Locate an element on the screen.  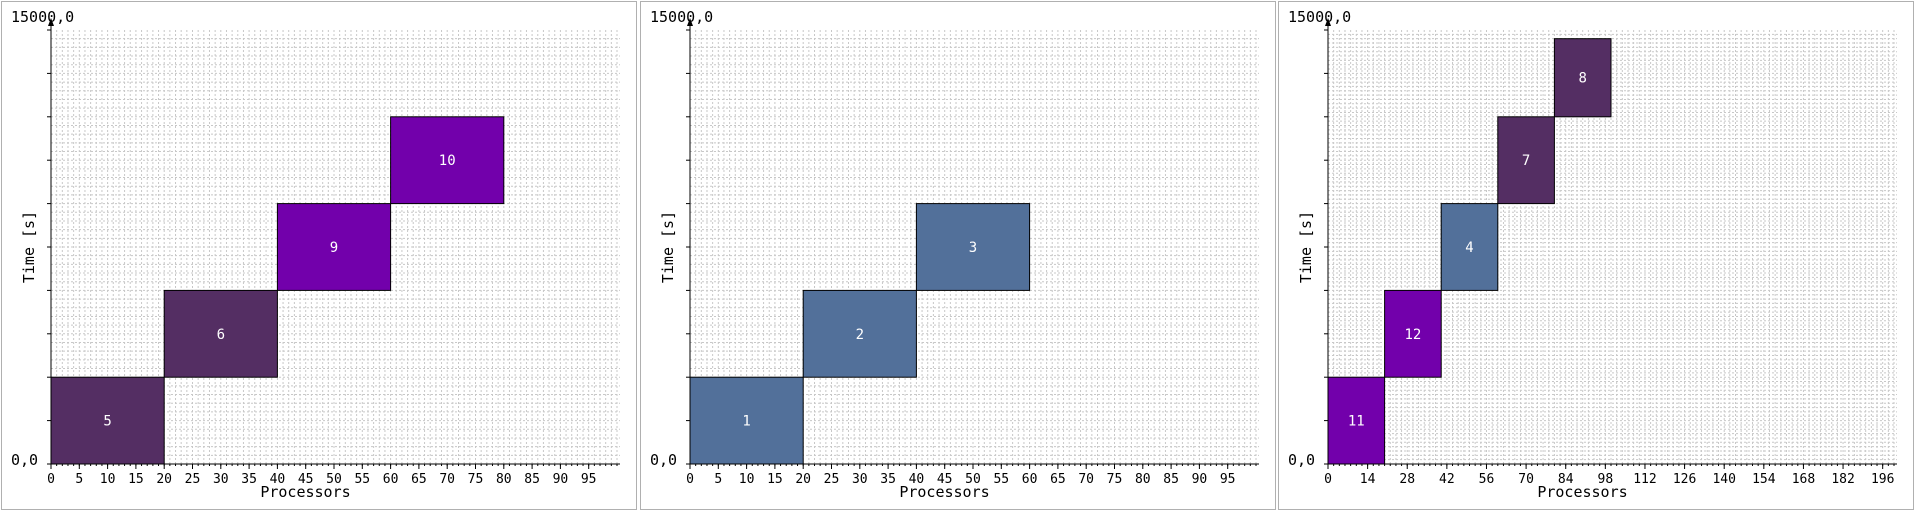
job-label-9: 9 is located at coordinates (334, 248).